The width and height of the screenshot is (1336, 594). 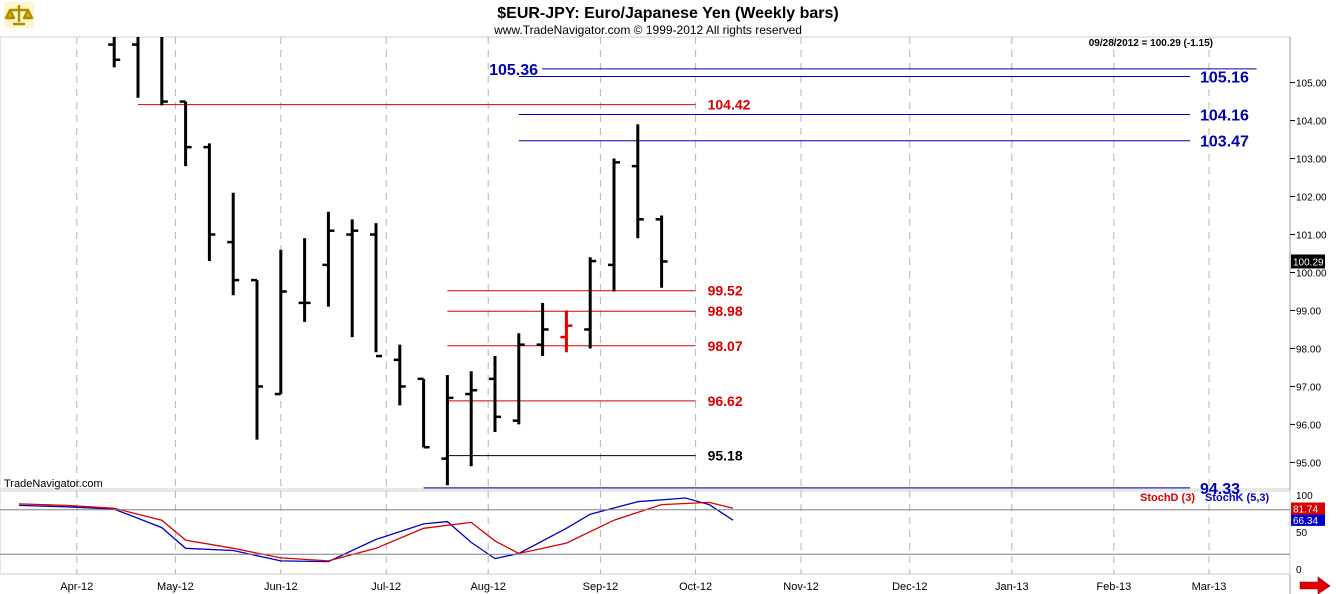 I want to click on stoch-y-label: 50, so click(x=1302, y=533).